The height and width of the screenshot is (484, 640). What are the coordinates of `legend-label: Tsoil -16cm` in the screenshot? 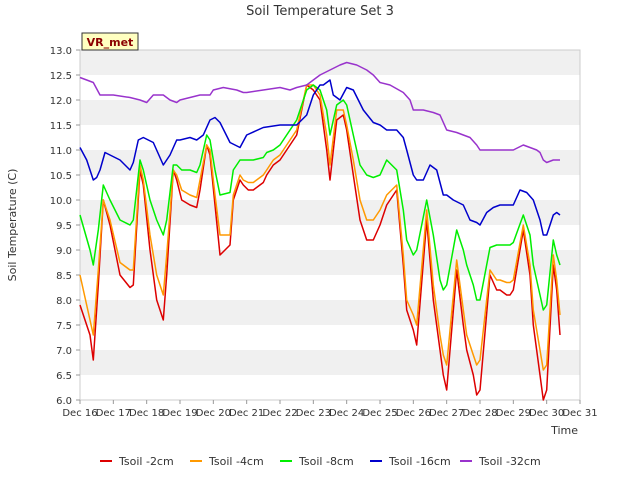 It's located at (419, 461).